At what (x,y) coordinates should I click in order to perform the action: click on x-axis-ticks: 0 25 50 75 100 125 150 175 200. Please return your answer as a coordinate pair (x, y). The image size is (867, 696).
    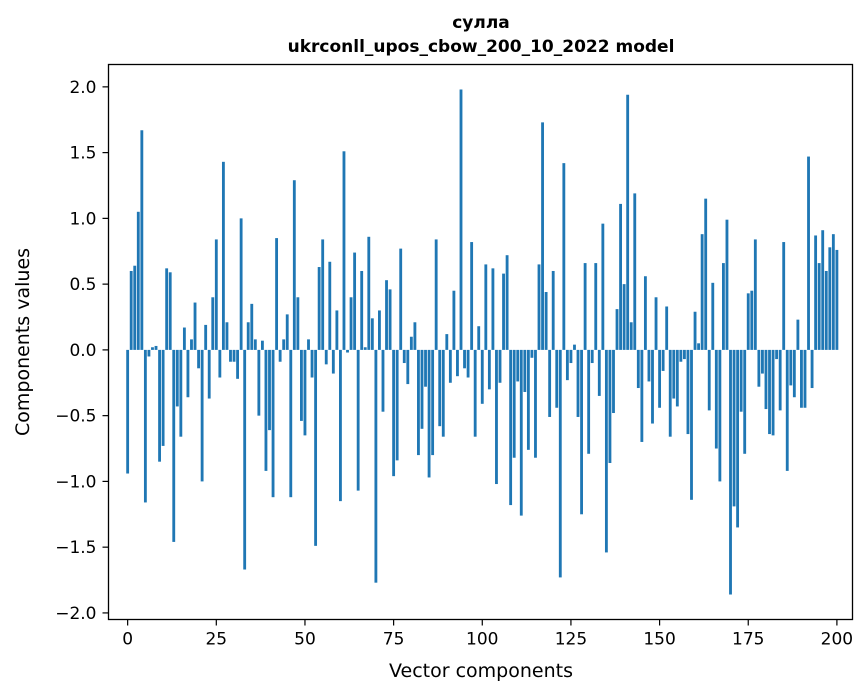
    Looking at the image, I should click on (487, 634).